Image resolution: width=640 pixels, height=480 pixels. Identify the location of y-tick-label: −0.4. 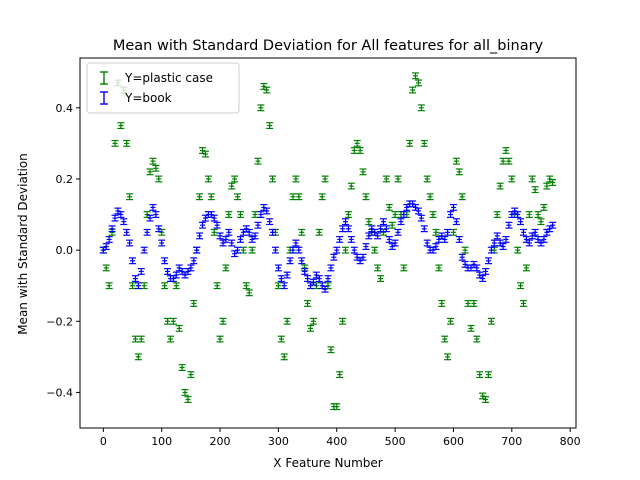
(59, 392).